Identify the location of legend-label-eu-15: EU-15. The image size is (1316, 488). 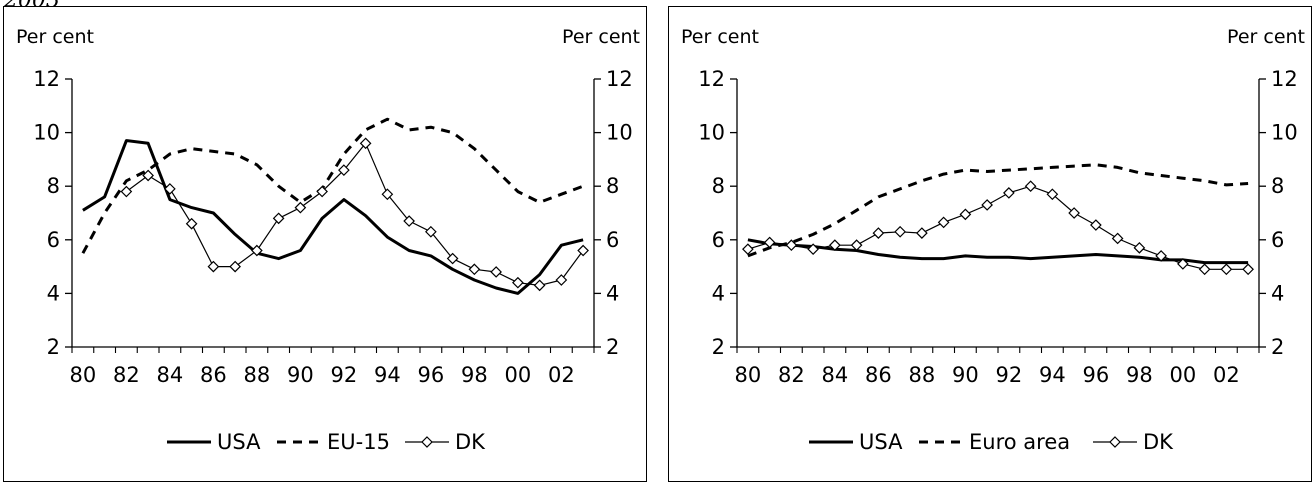
(358, 442).